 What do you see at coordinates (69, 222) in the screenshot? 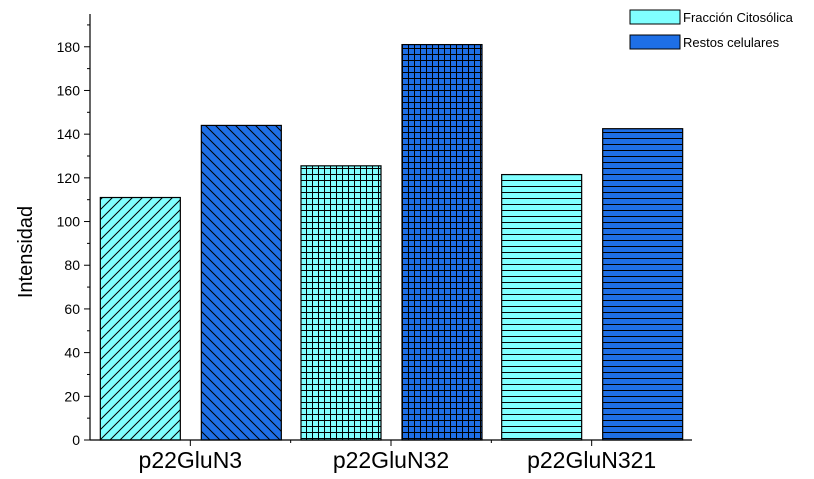
I see `y-tick-label: 100` at bounding box center [69, 222].